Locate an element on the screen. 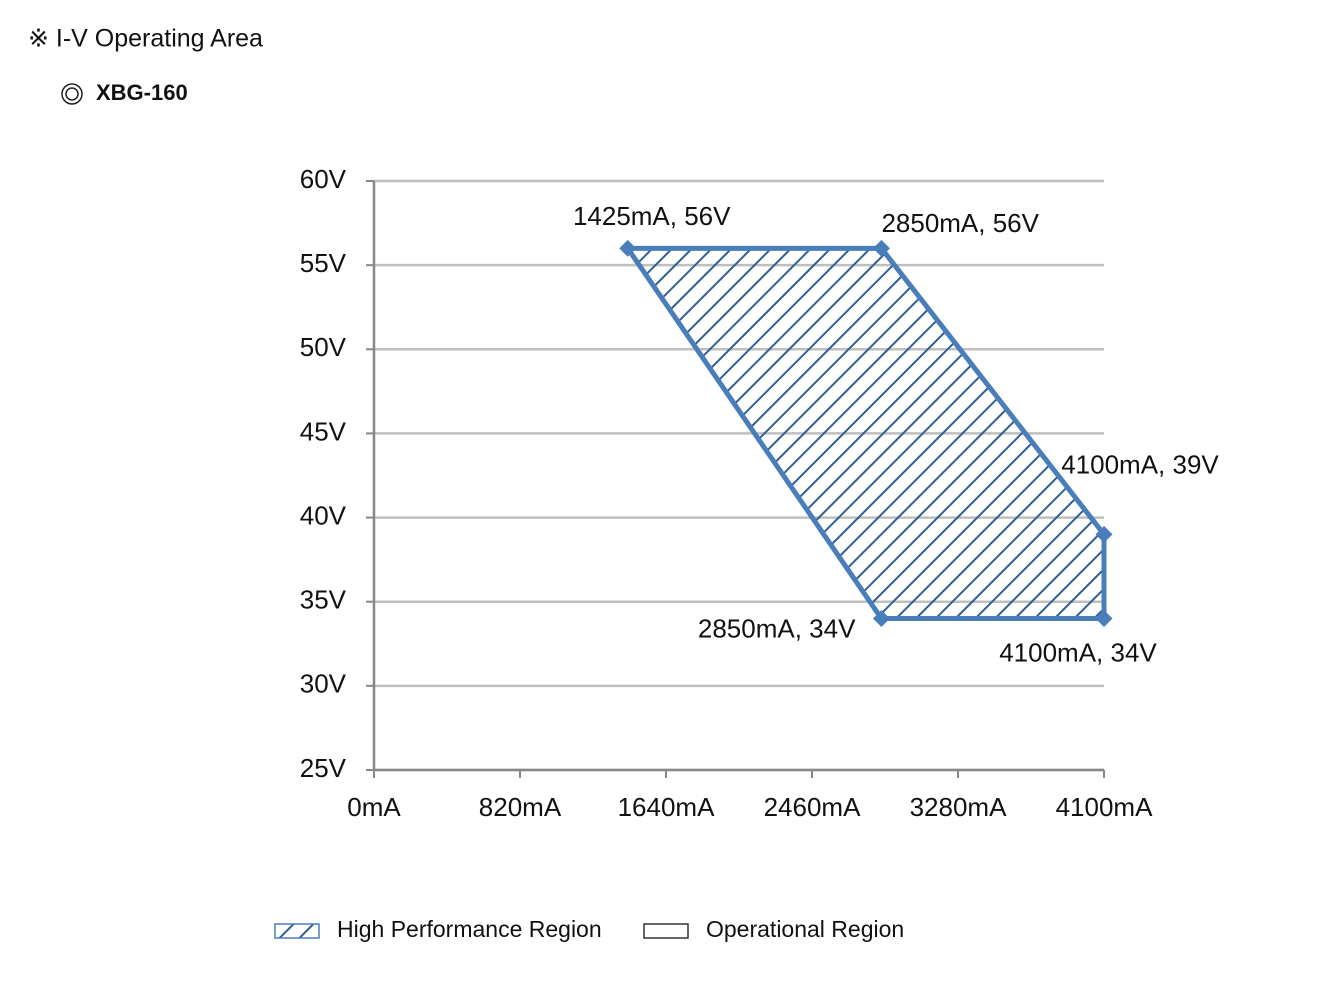 The image size is (1342, 1006). data-label: 1425mA, 56V is located at coordinates (652, 216).